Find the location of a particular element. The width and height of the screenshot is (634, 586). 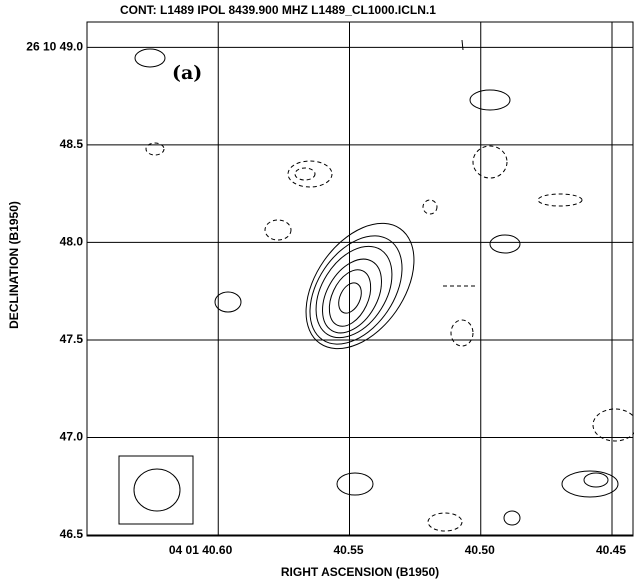

y-tick-label: 48.0 is located at coordinates (72, 242).